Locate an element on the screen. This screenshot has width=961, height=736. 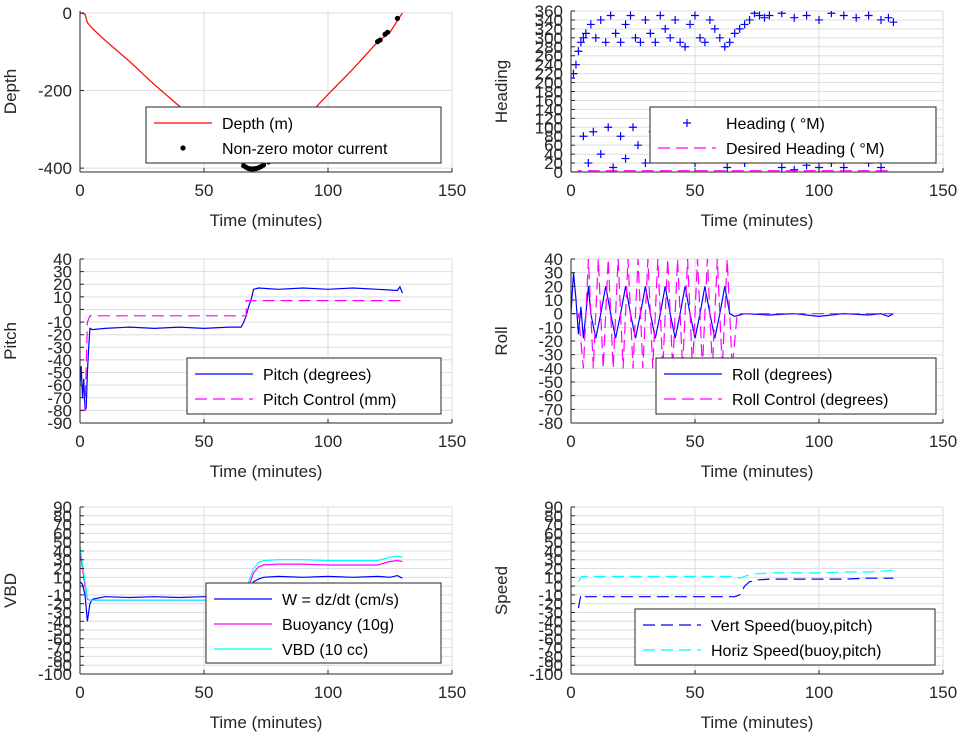
y-axis-label: Depth is located at coordinates (10, 91).